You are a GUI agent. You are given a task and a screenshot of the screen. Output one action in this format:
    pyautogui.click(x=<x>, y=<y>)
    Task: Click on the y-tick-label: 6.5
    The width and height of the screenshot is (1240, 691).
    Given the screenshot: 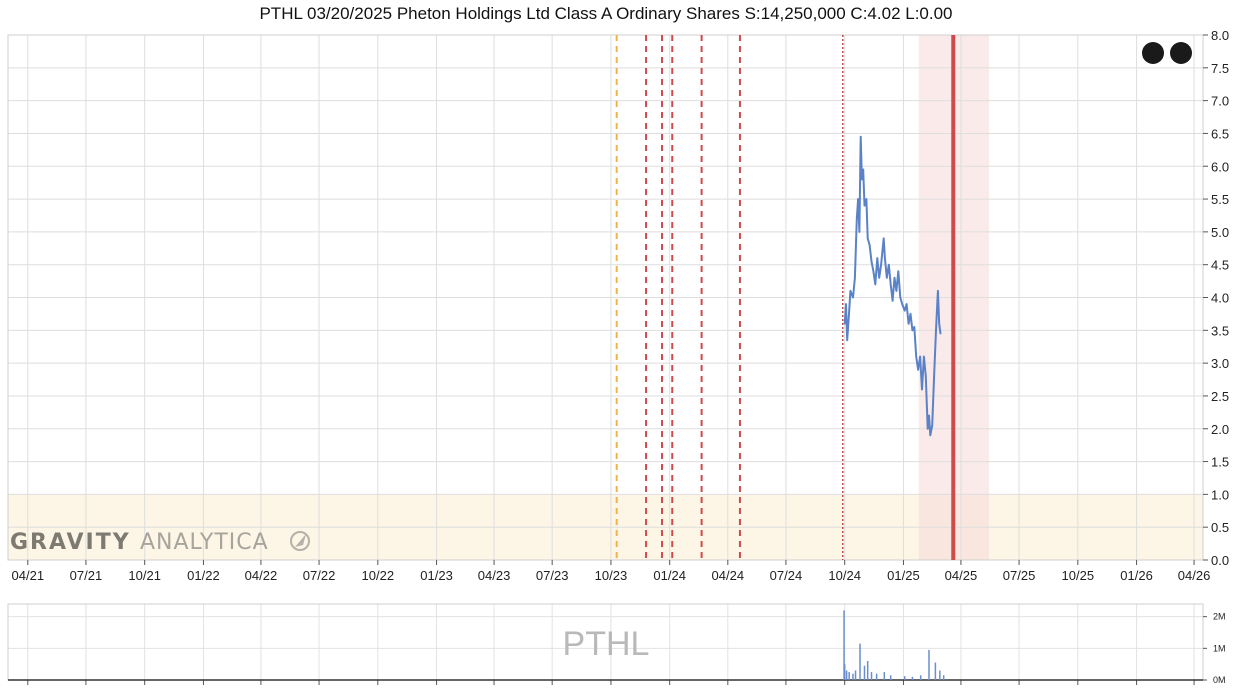 What is the action you would take?
    pyautogui.click(x=1220, y=133)
    